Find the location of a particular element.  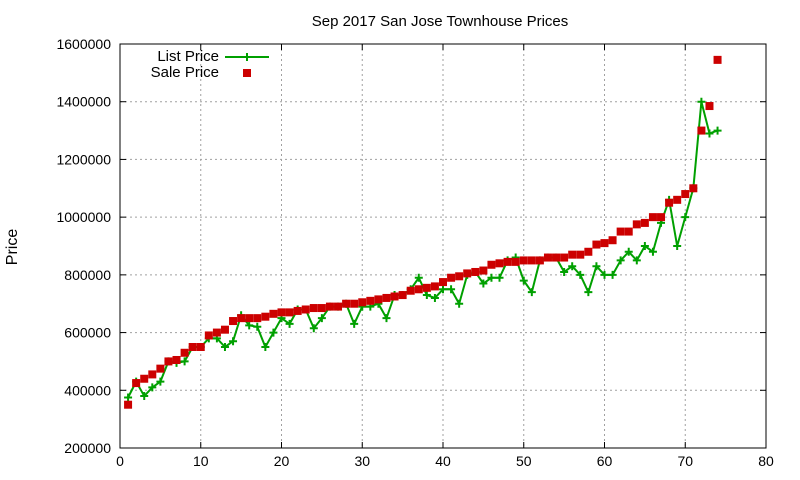

y-tick-label: 200000 is located at coordinates (87, 448).